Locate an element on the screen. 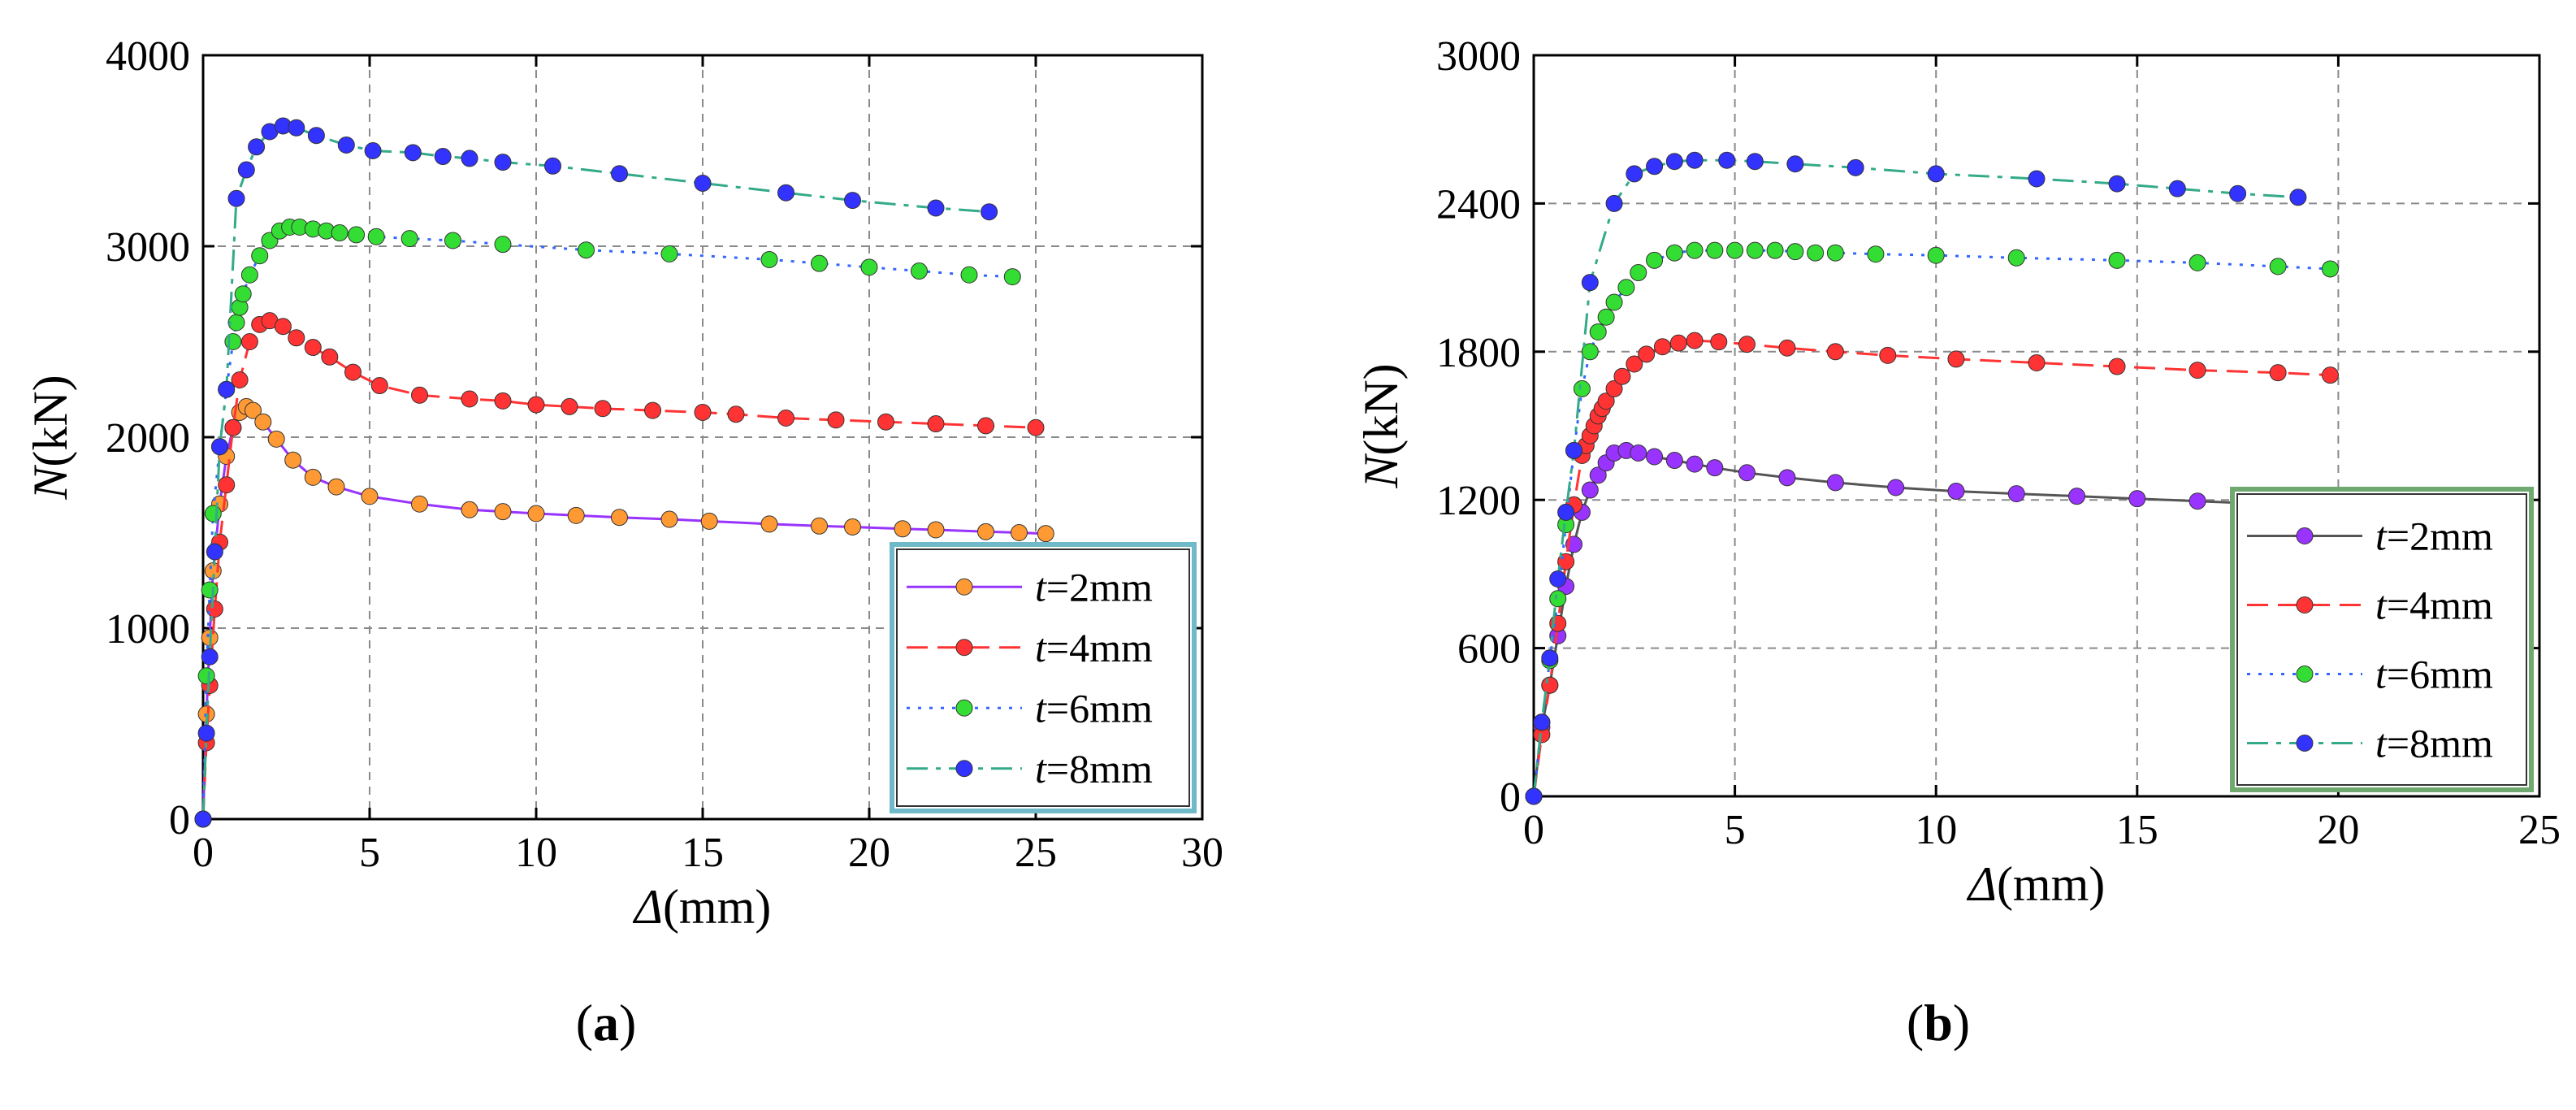  legend-label: t=4mm is located at coordinates (2434, 605).